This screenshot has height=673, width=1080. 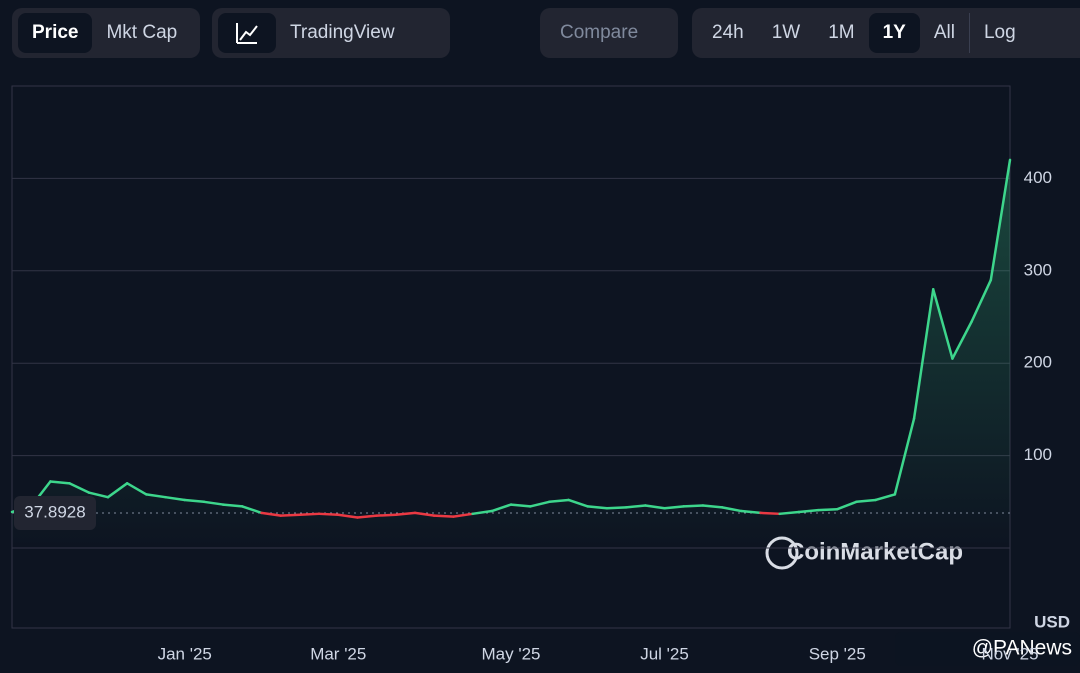 What do you see at coordinates (1038, 177) in the screenshot?
I see `y-tick-label: 400` at bounding box center [1038, 177].